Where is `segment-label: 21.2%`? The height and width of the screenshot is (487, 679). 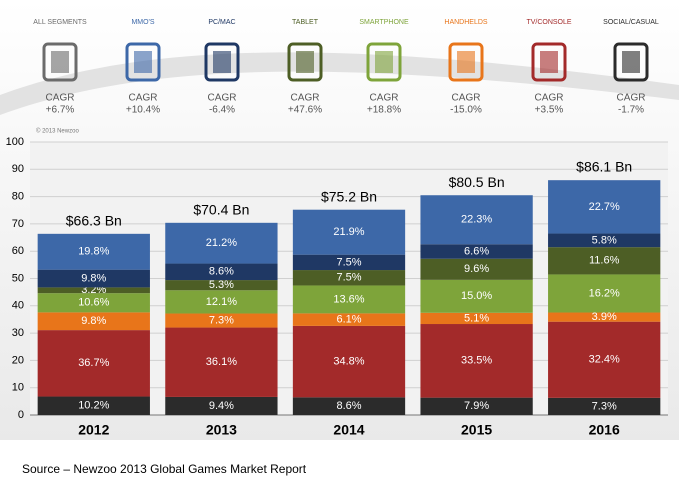 segment-label: 21.2% is located at coordinates (221, 243).